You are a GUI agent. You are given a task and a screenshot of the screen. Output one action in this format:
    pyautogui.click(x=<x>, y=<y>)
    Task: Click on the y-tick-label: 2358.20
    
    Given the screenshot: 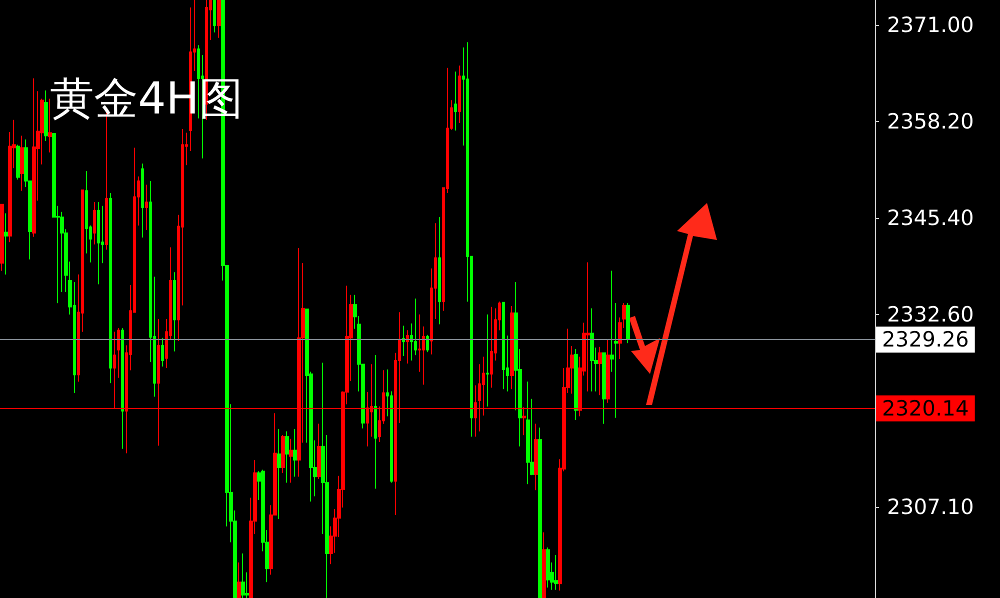 What is the action you would take?
    pyautogui.click(x=930, y=121)
    